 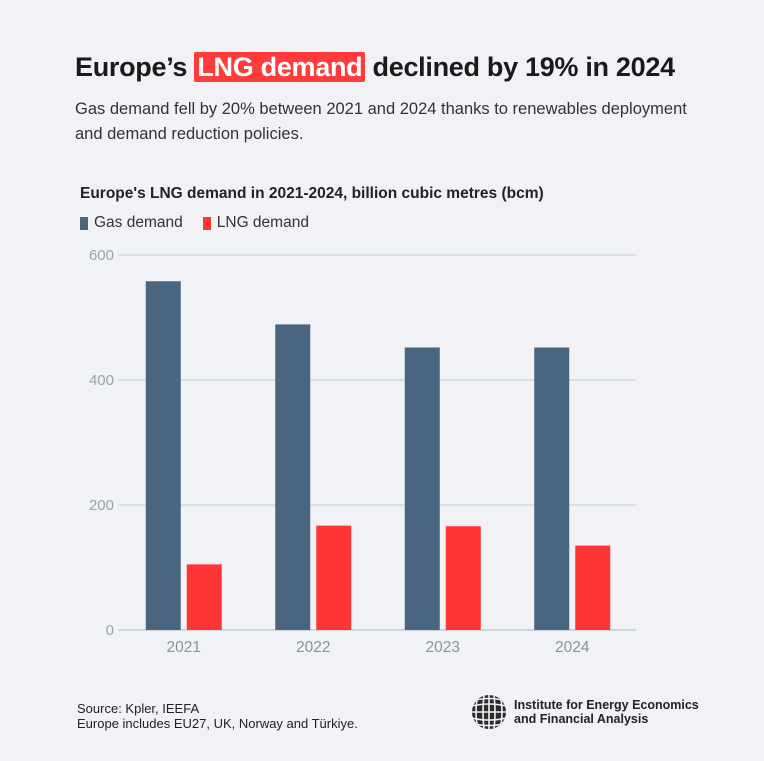 What do you see at coordinates (552, 488) in the screenshot?
I see `bar-gas-2024` at bounding box center [552, 488].